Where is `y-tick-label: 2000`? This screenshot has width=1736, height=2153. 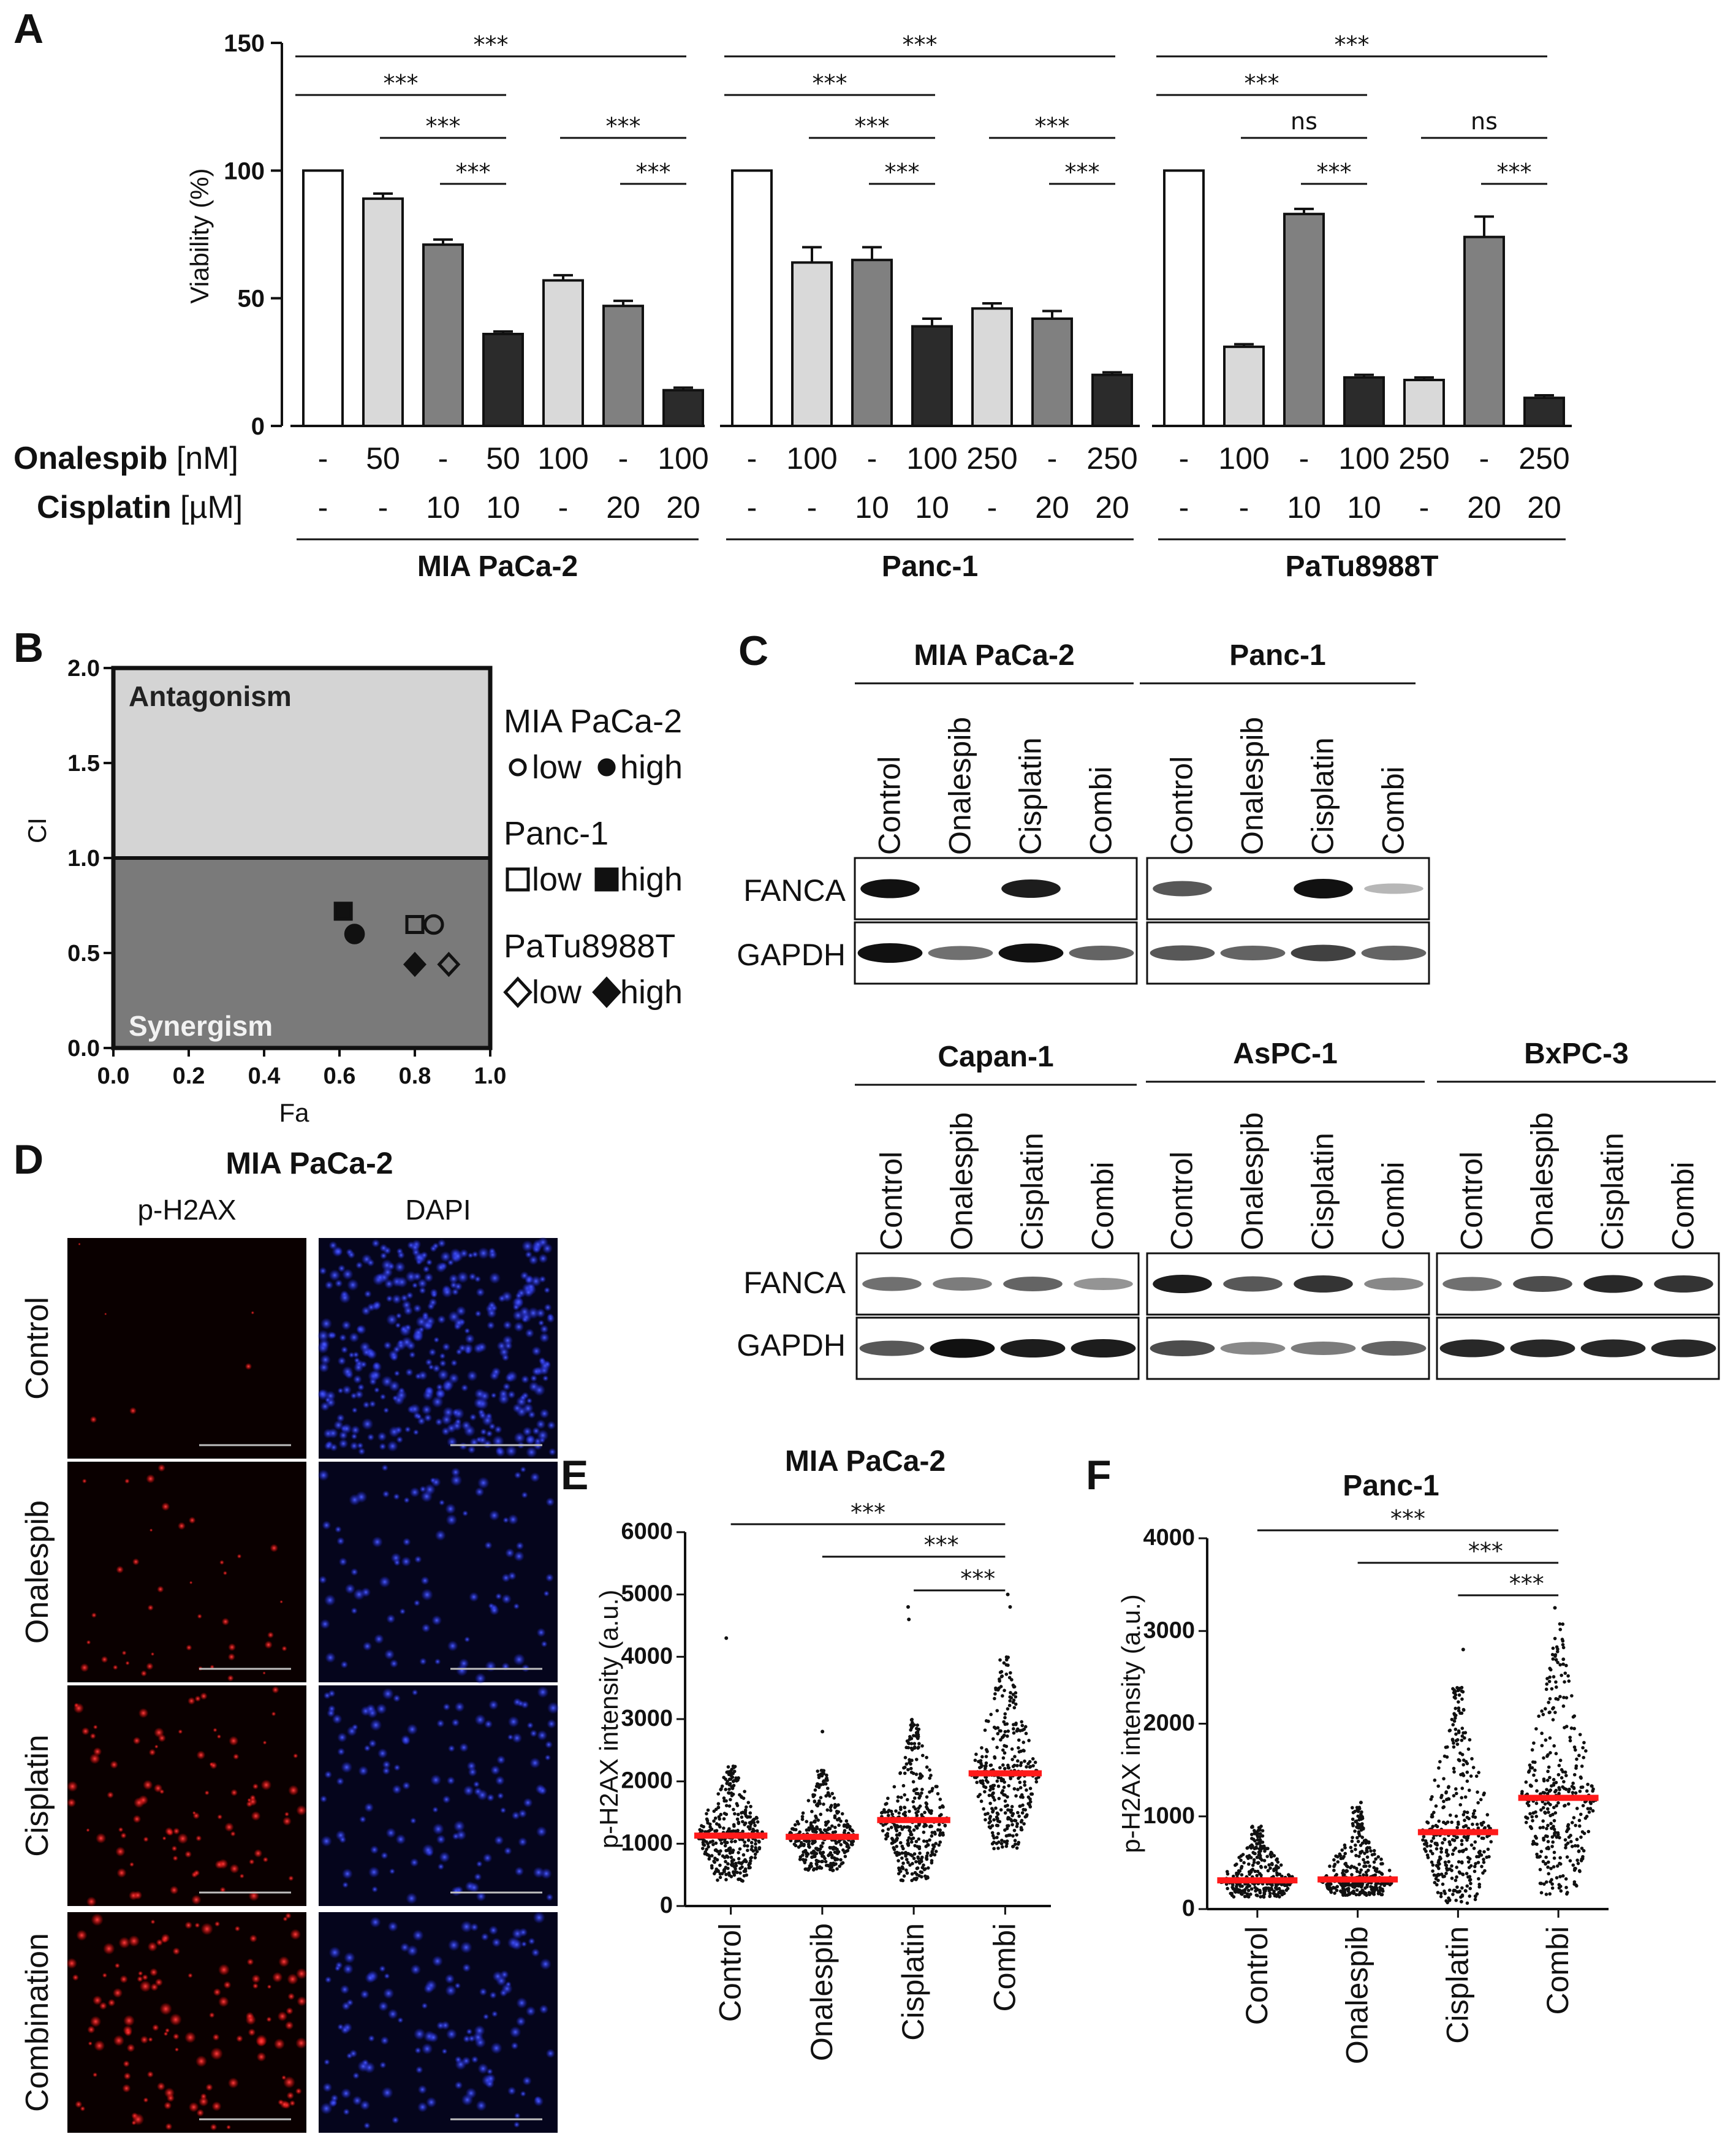 y-tick-label: 2000 is located at coordinates (1169, 1724).